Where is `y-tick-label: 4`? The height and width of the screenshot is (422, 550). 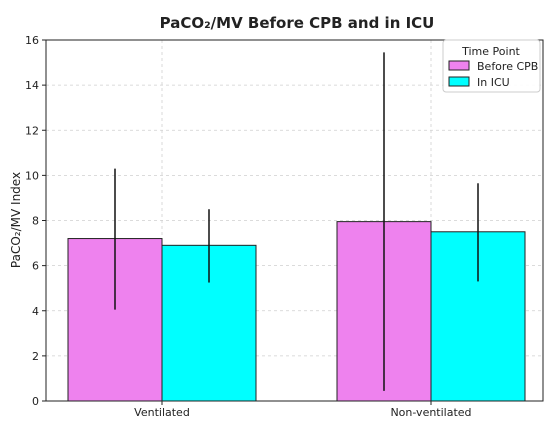
y-tick-label: 4 is located at coordinates (35, 311).